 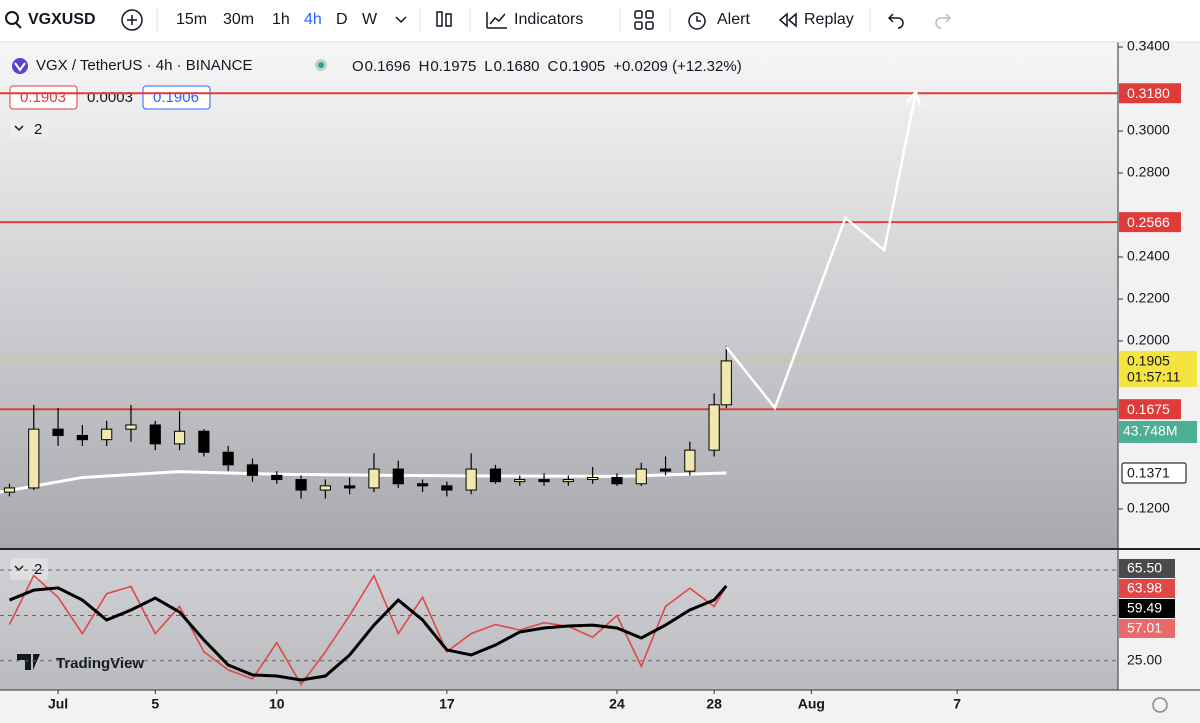 What do you see at coordinates (1144, 568) in the screenshot?
I see `rsi-value-label: 65.50` at bounding box center [1144, 568].